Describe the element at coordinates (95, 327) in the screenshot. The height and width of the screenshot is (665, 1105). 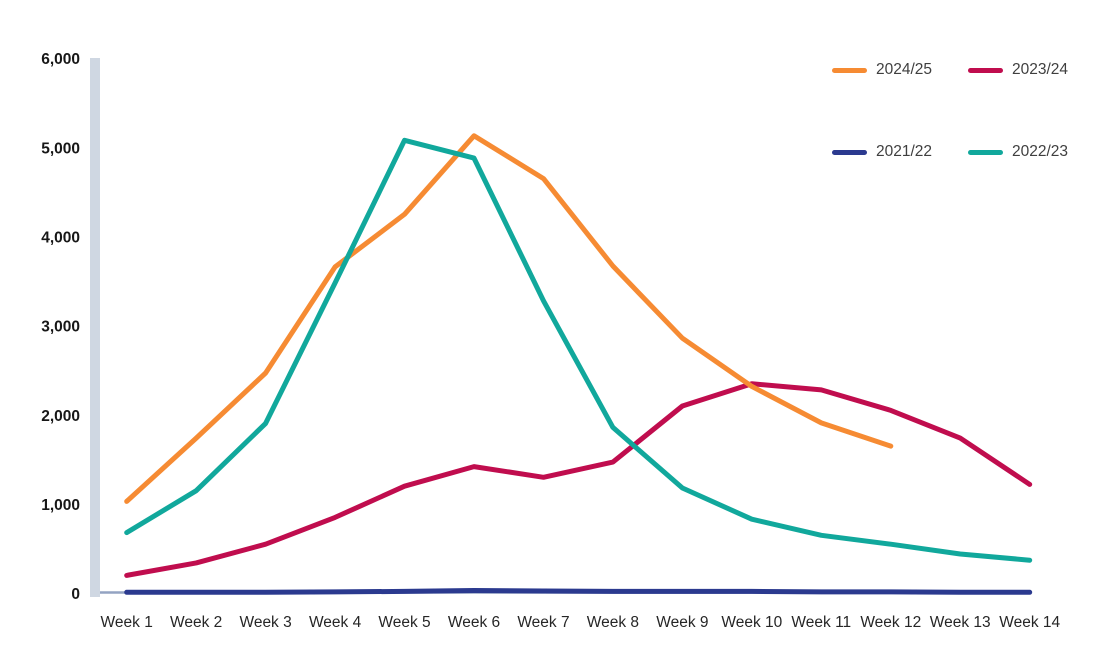
I see `y-axis-bar` at that location.